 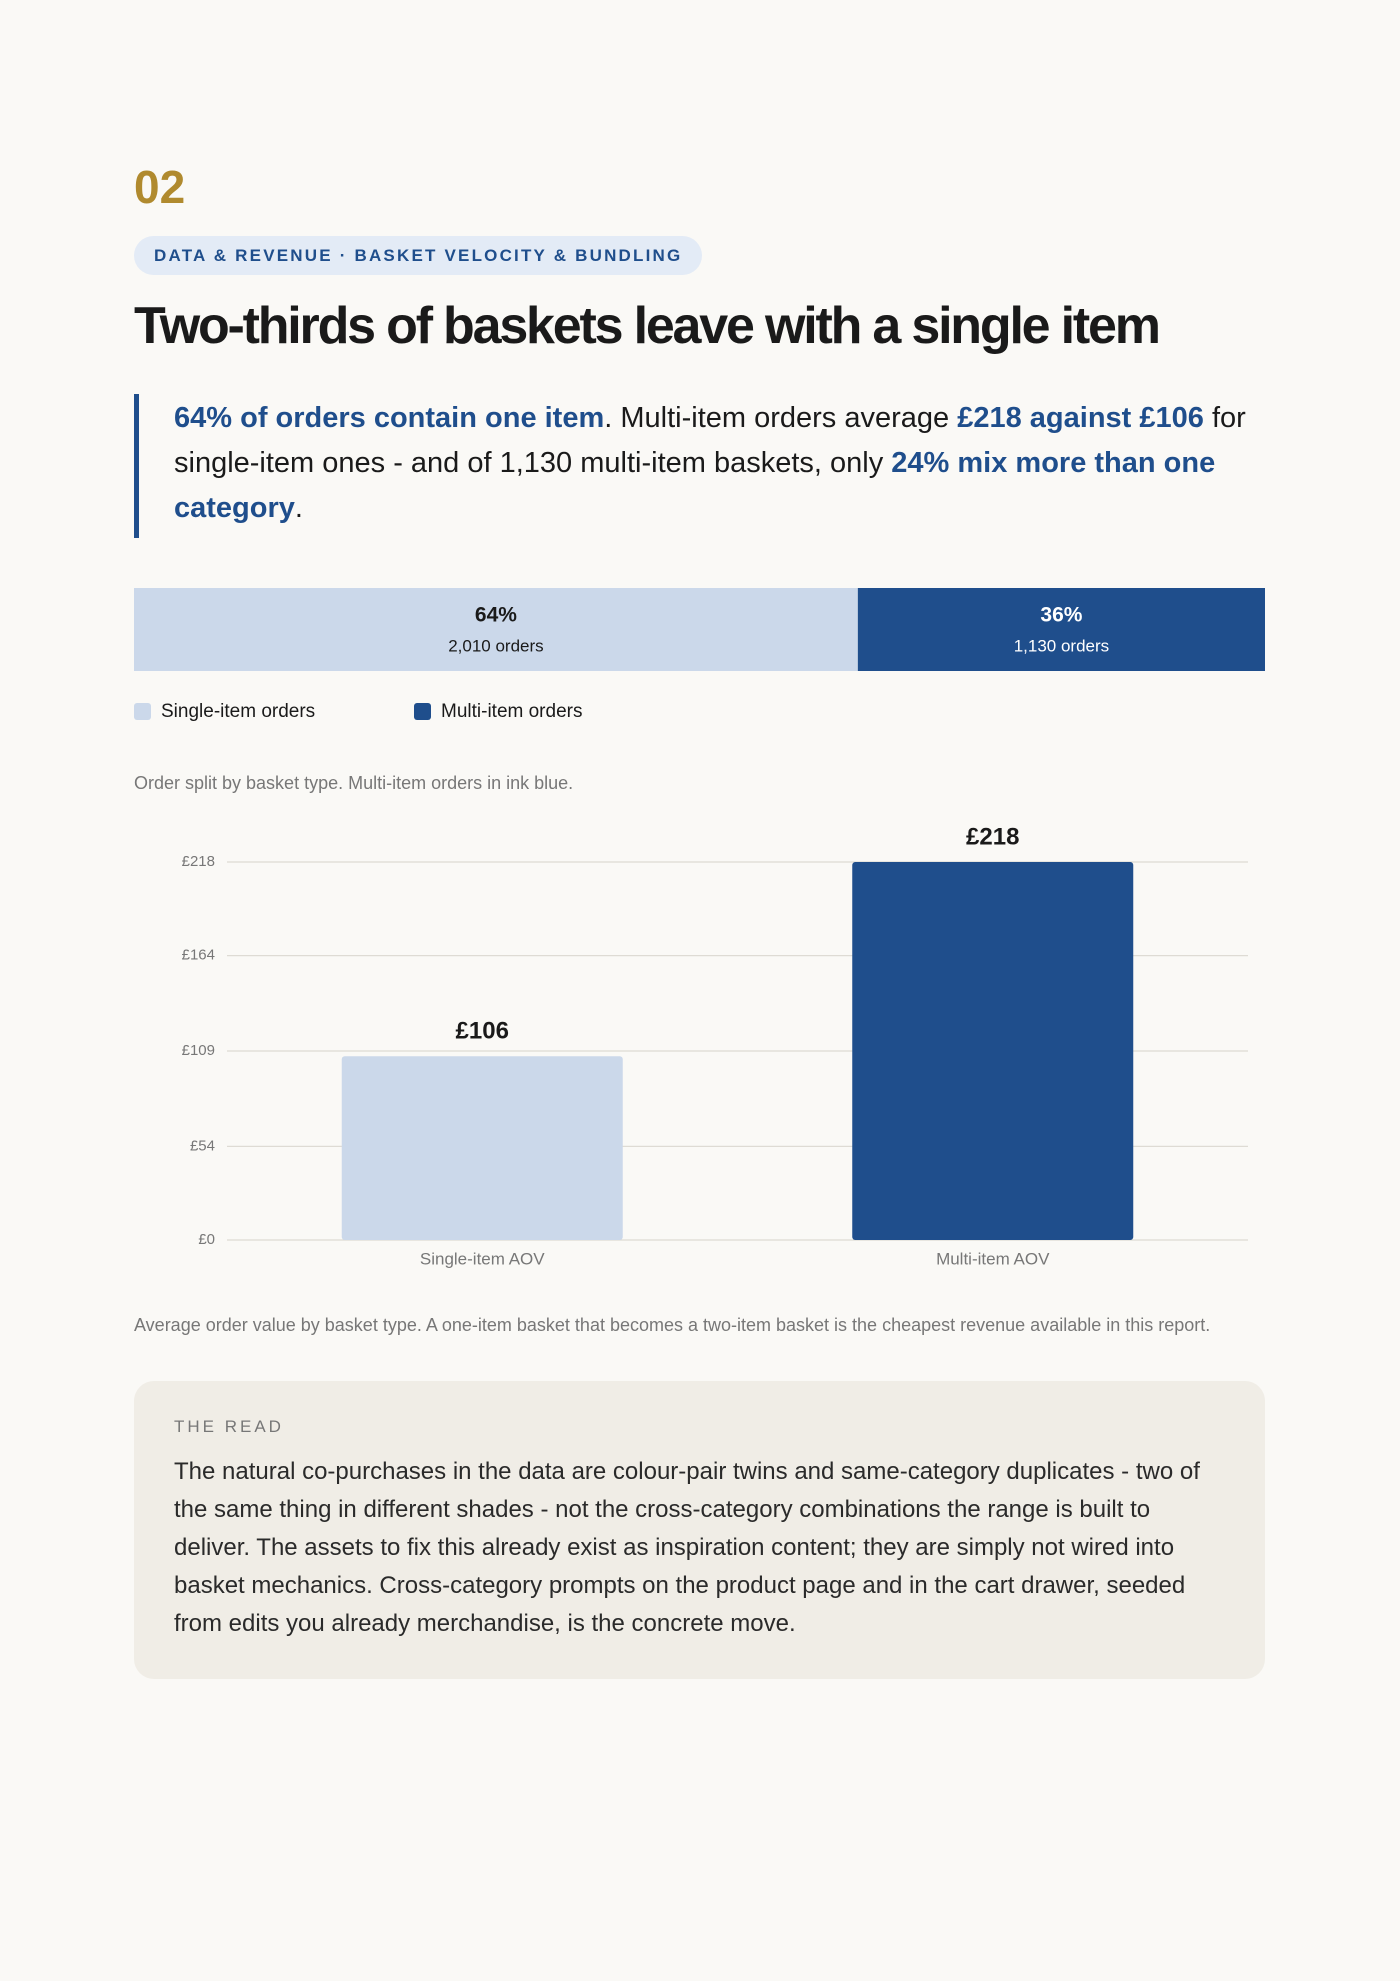 What do you see at coordinates (781, 418) in the screenshot?
I see `lead-text: . Multi-item orders average` at bounding box center [781, 418].